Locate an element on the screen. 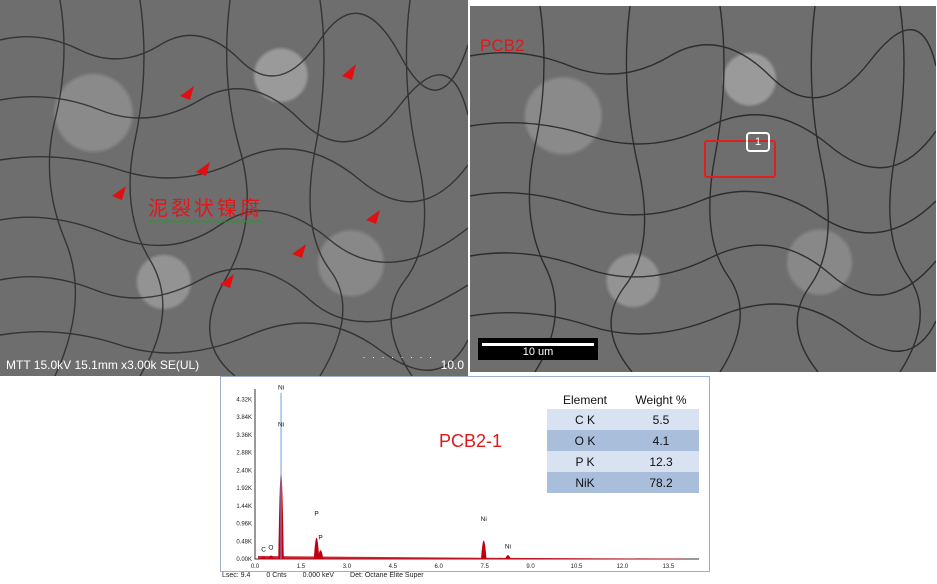  scale-ticks: · · · · · · · · is located at coordinates (398, 357).